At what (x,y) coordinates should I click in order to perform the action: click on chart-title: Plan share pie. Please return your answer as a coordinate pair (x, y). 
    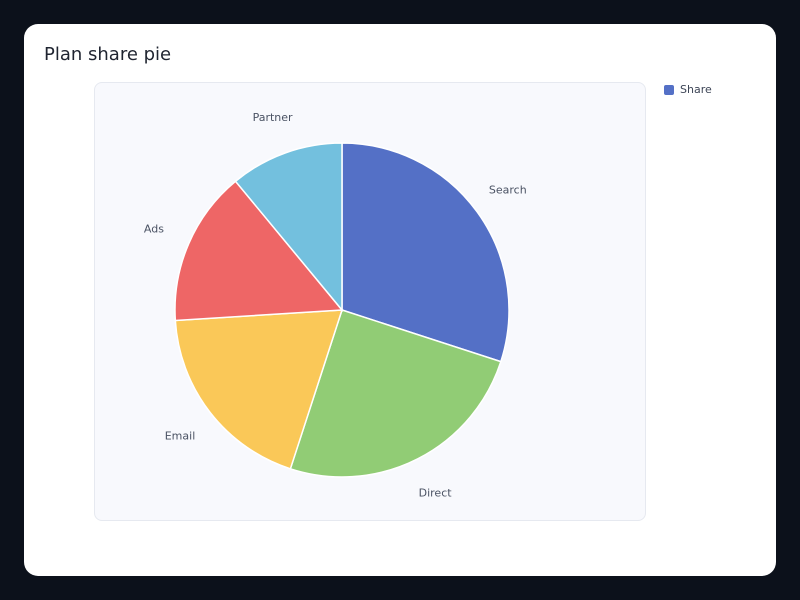
    Looking at the image, I should click on (108, 54).